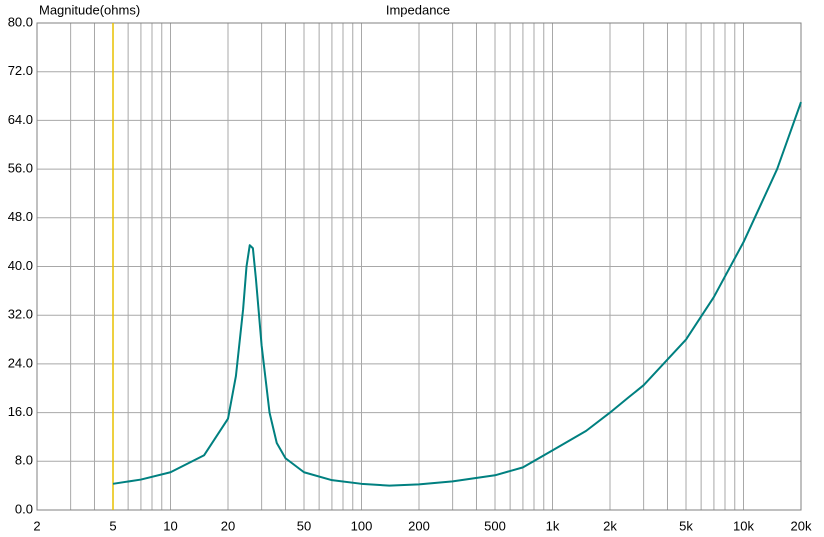 The image size is (824, 537). What do you see at coordinates (743, 525) in the screenshot?
I see `x-tick-label: 10k` at bounding box center [743, 525].